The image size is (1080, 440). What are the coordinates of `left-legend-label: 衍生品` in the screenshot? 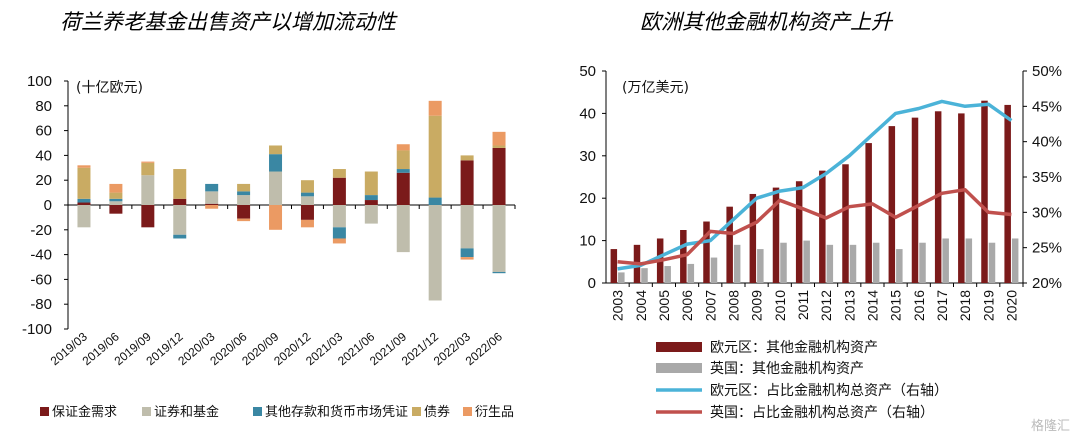 It's located at (494, 412).